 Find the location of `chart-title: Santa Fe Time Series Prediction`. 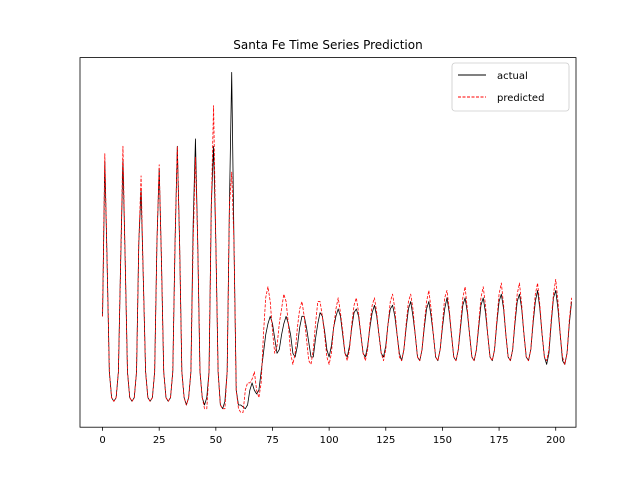

chart-title: Santa Fe Time Series Prediction is located at coordinates (327, 45).